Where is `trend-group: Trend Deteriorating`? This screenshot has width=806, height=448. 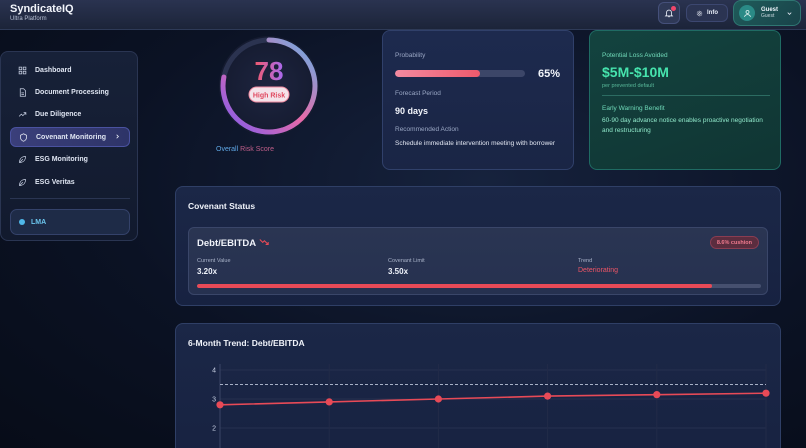 trend-group: Trend Deteriorating is located at coordinates (598, 266).